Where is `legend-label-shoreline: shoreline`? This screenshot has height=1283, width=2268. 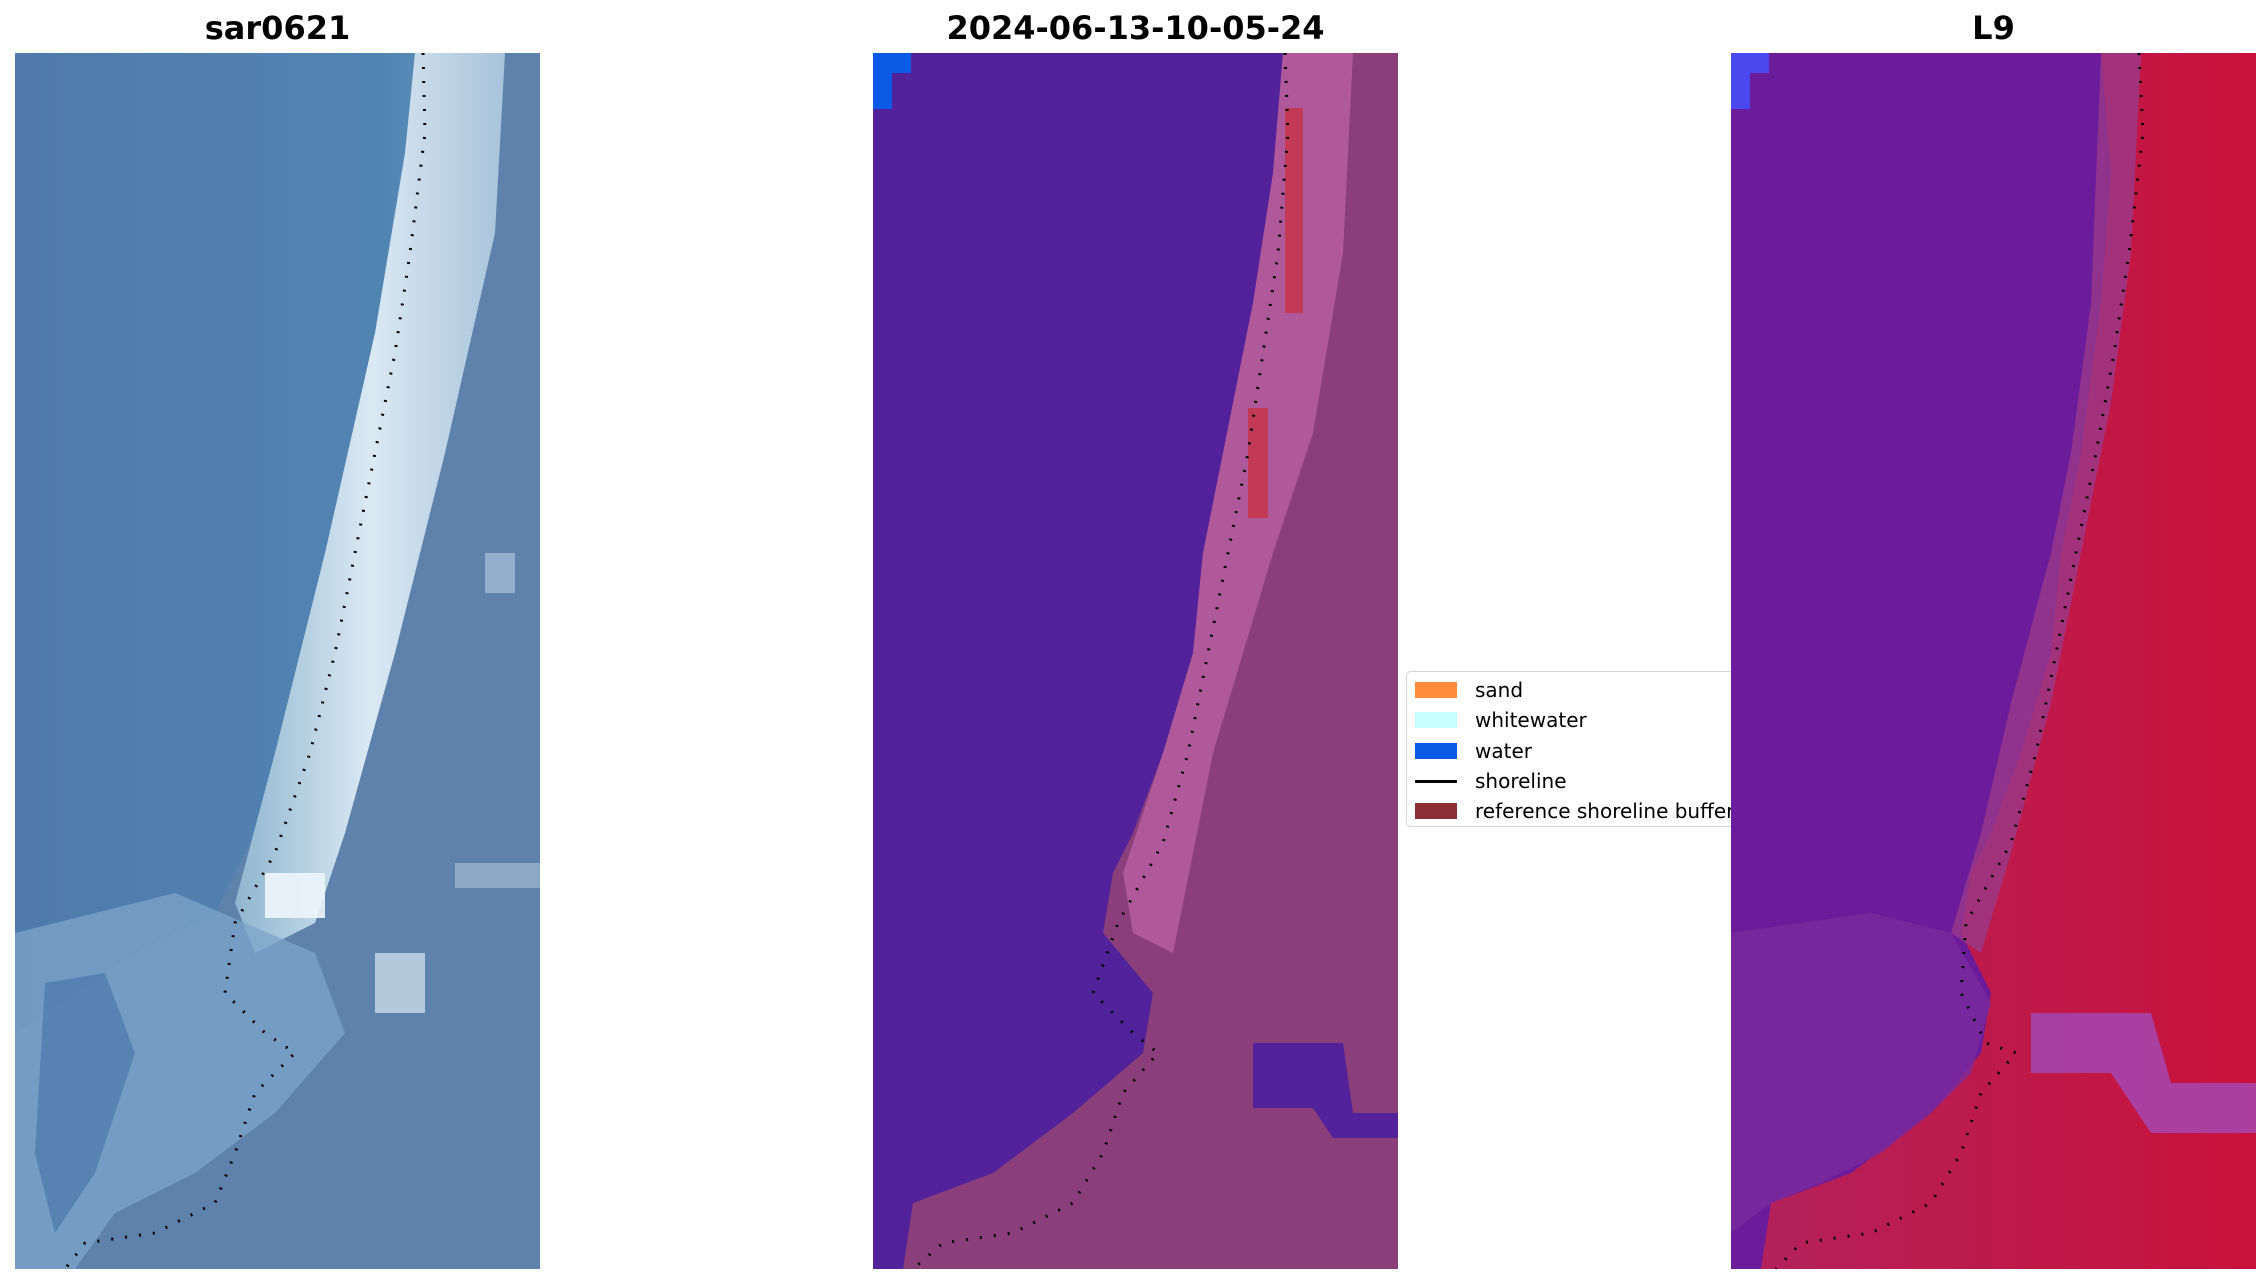 legend-label-shoreline: shoreline is located at coordinates (1521, 781).